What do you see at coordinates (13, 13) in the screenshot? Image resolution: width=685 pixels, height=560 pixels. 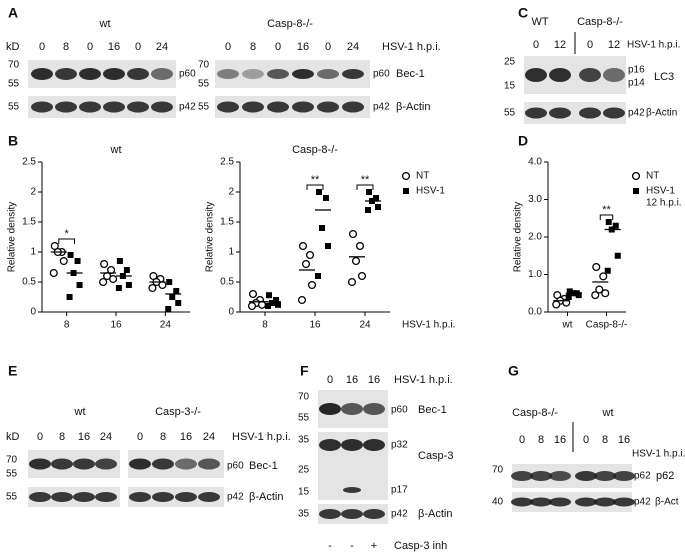 I see `panel-label: A` at bounding box center [13, 13].